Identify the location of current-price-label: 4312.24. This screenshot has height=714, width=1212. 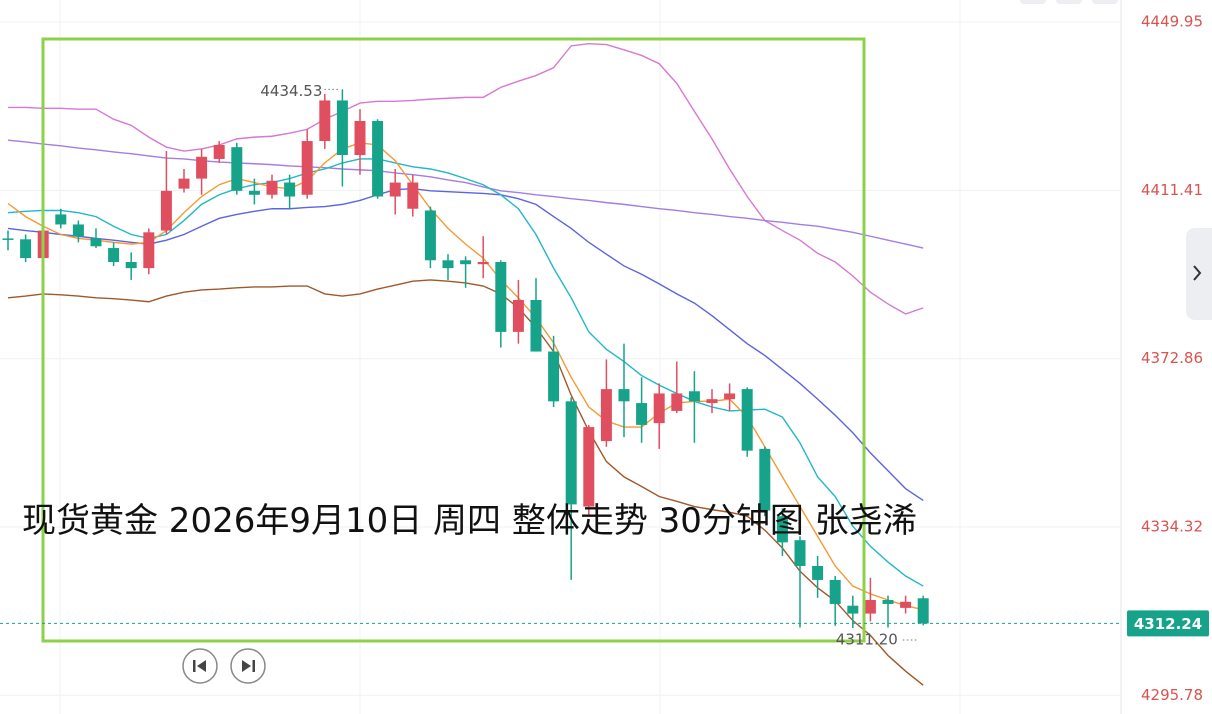
(1168, 624).